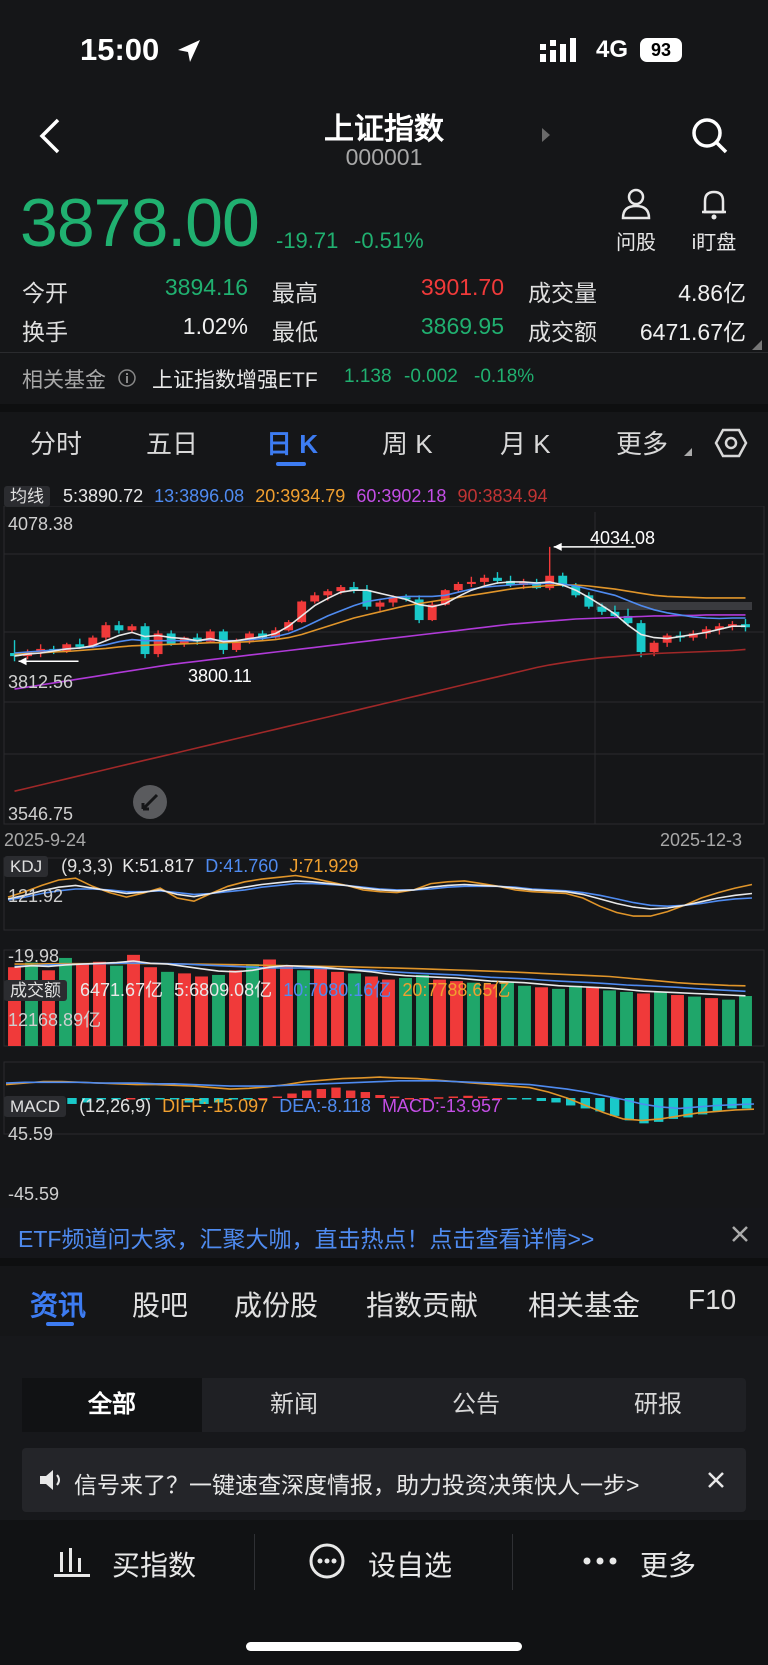 The image size is (768, 1665). What do you see at coordinates (476, 1404) in the screenshot?
I see `filter-announcements: 公告` at bounding box center [476, 1404].